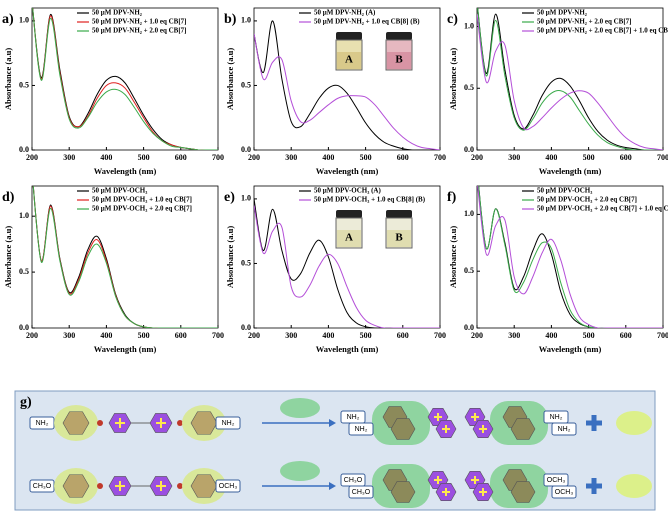 The height and width of the screenshot is (514, 668). I want to click on inset-label: A, so click(349, 60).